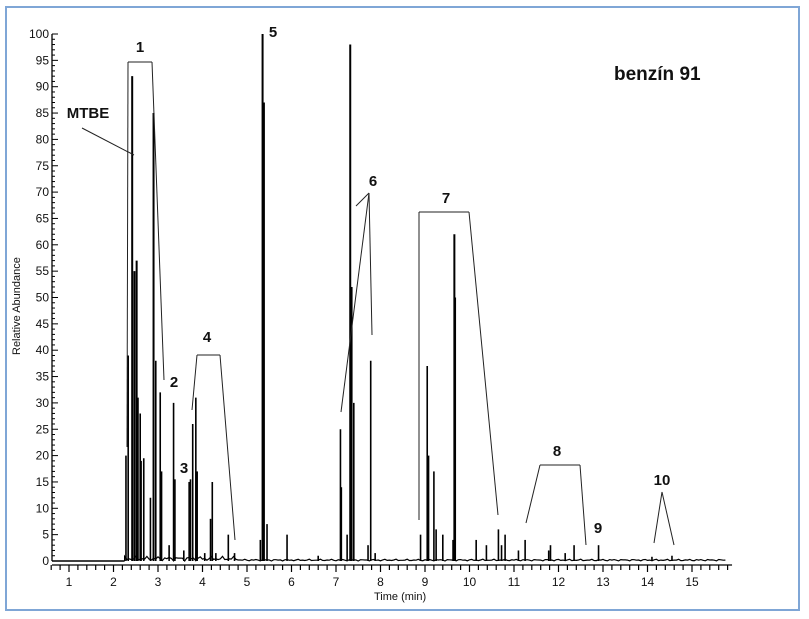  I want to click on x-tick-label: 15, so click(692, 582).